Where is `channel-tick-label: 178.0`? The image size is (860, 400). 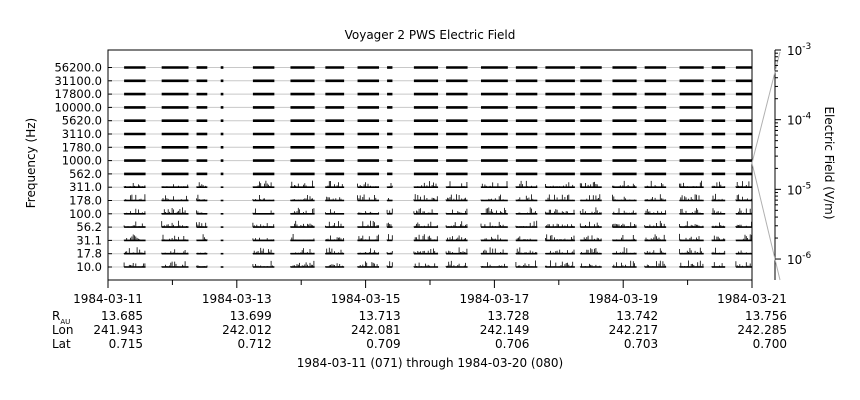 channel-tick-label: 178.0 is located at coordinates (85, 201).